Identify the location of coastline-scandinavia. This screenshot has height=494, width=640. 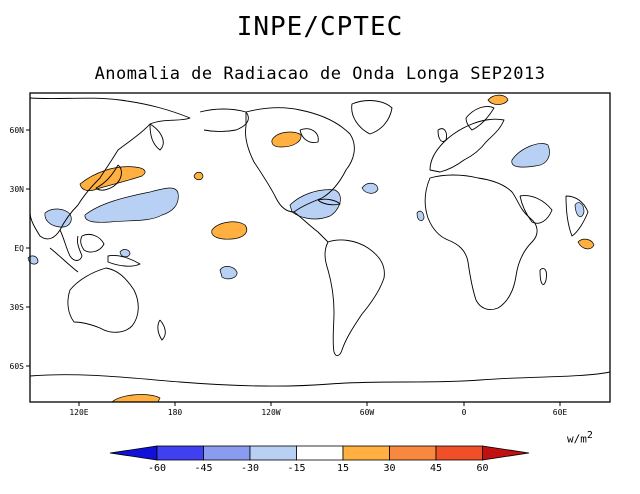
(480, 118).